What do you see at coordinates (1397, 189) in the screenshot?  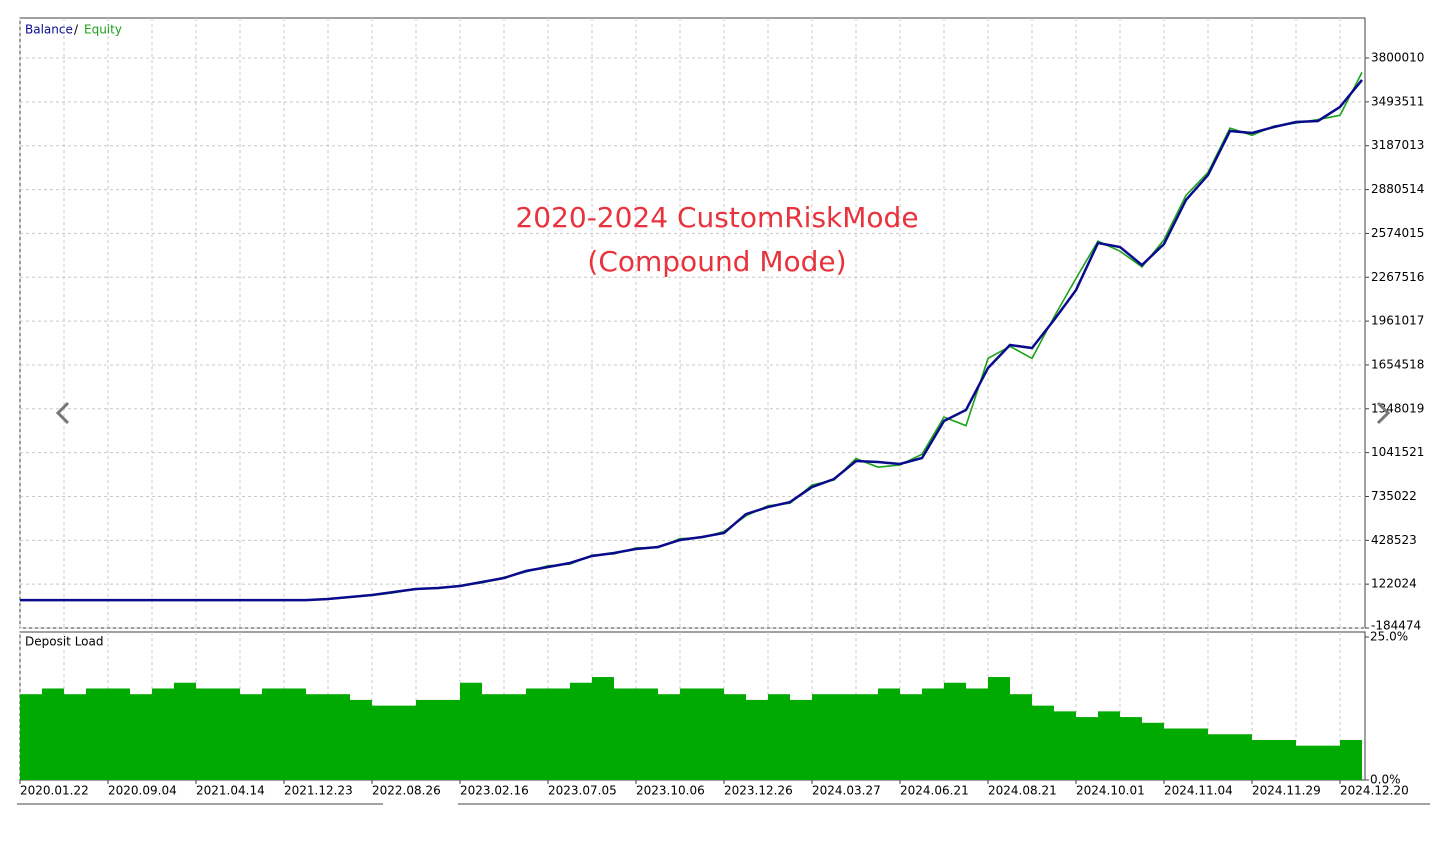 I see `y-tick-label: 2880514` at bounding box center [1397, 189].